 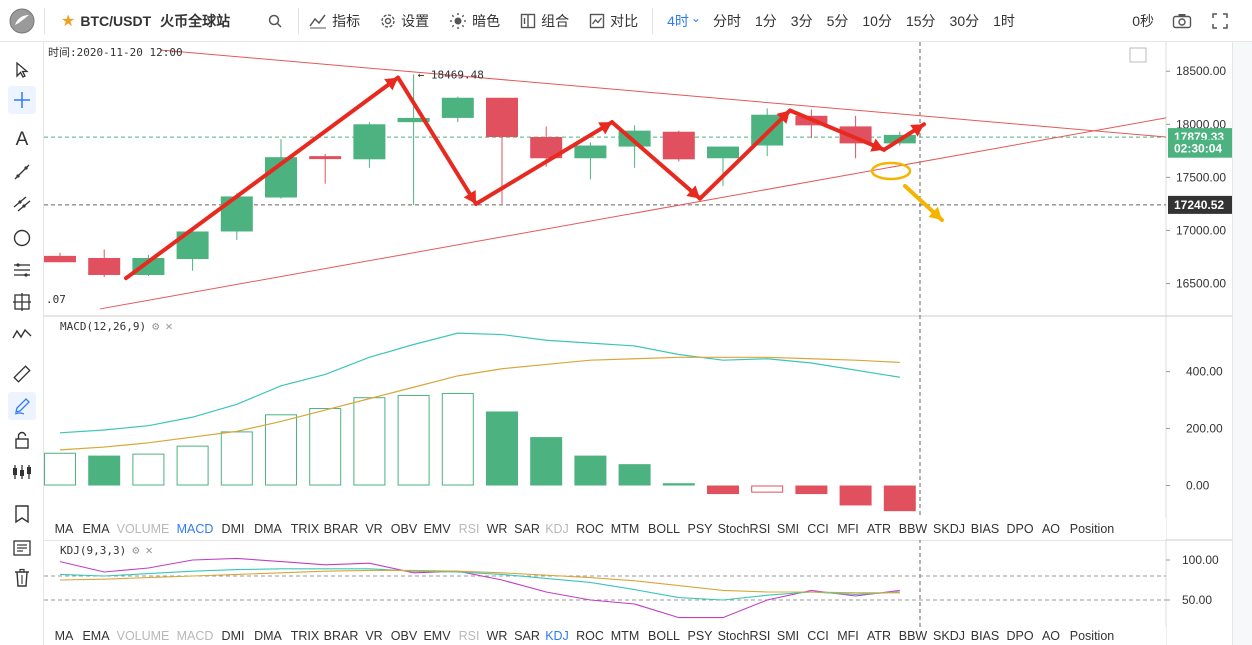 I want to click on parallel-channel-tool, so click(x=22, y=204).